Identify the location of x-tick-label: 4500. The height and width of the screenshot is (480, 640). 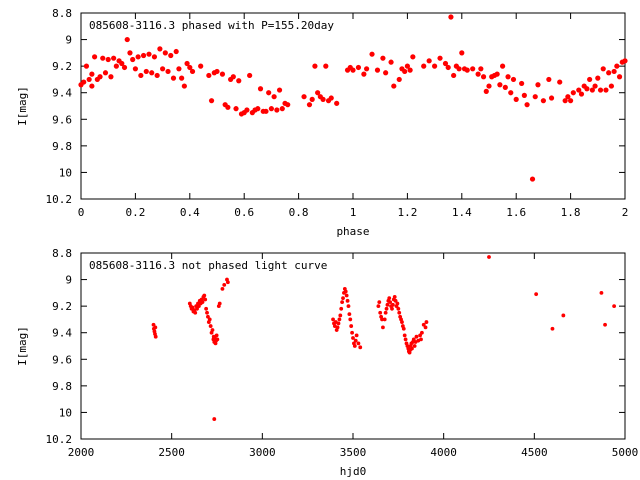
(534, 452).